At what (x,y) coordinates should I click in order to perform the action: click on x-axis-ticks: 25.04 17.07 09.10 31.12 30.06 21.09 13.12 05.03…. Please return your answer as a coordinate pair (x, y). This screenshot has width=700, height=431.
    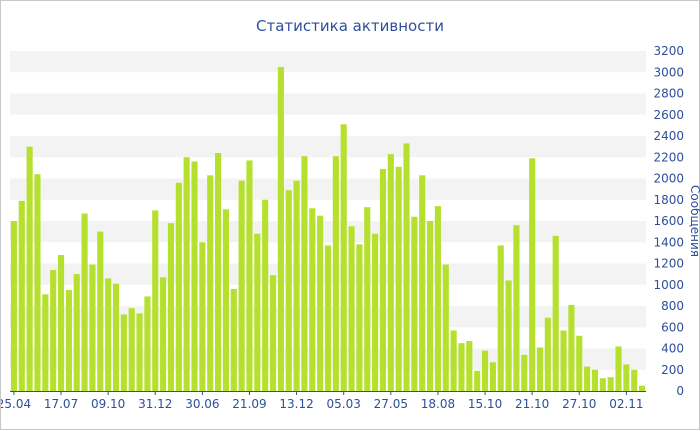
    Looking at the image, I should click on (322, 401).